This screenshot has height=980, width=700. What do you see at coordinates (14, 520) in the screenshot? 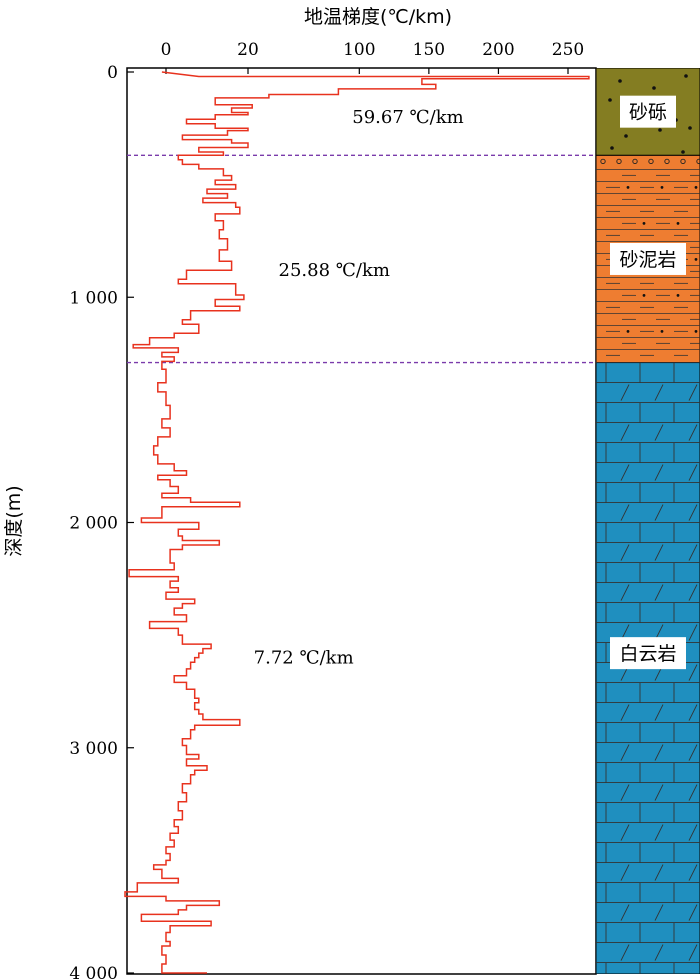
I see `y-axis-title: 深度(m)` at bounding box center [14, 520].